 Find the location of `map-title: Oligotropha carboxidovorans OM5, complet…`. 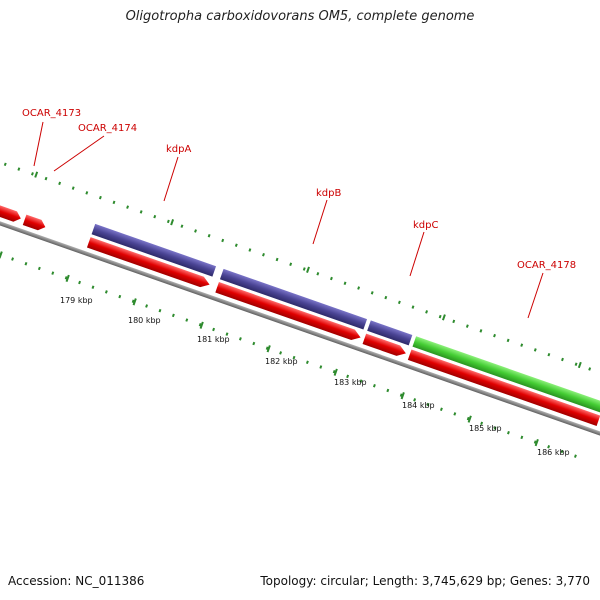

map-title: Oligotropha carboxidovorans OM5, complet… is located at coordinates (300, 16).